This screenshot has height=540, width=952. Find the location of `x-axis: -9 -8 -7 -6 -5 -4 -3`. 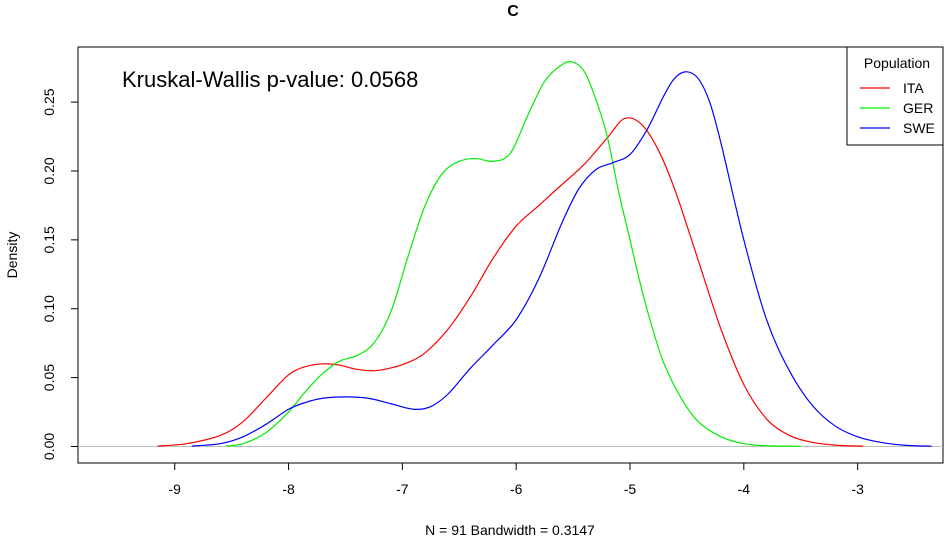

x-axis: -9 -8 -7 -6 -5 -4 -3 is located at coordinates (516, 480).